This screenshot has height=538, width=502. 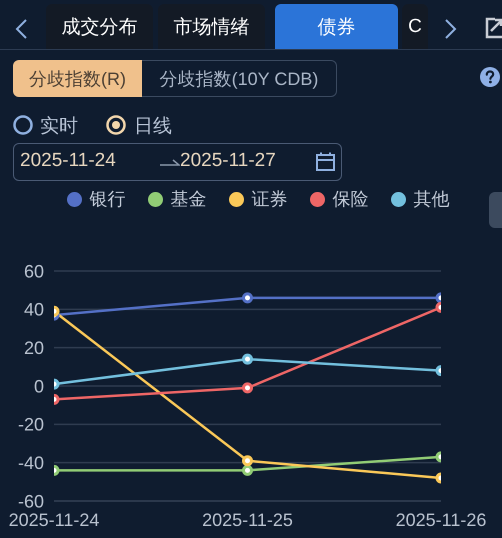 I want to click on text: 2025-11-27, so click(x=228, y=161).